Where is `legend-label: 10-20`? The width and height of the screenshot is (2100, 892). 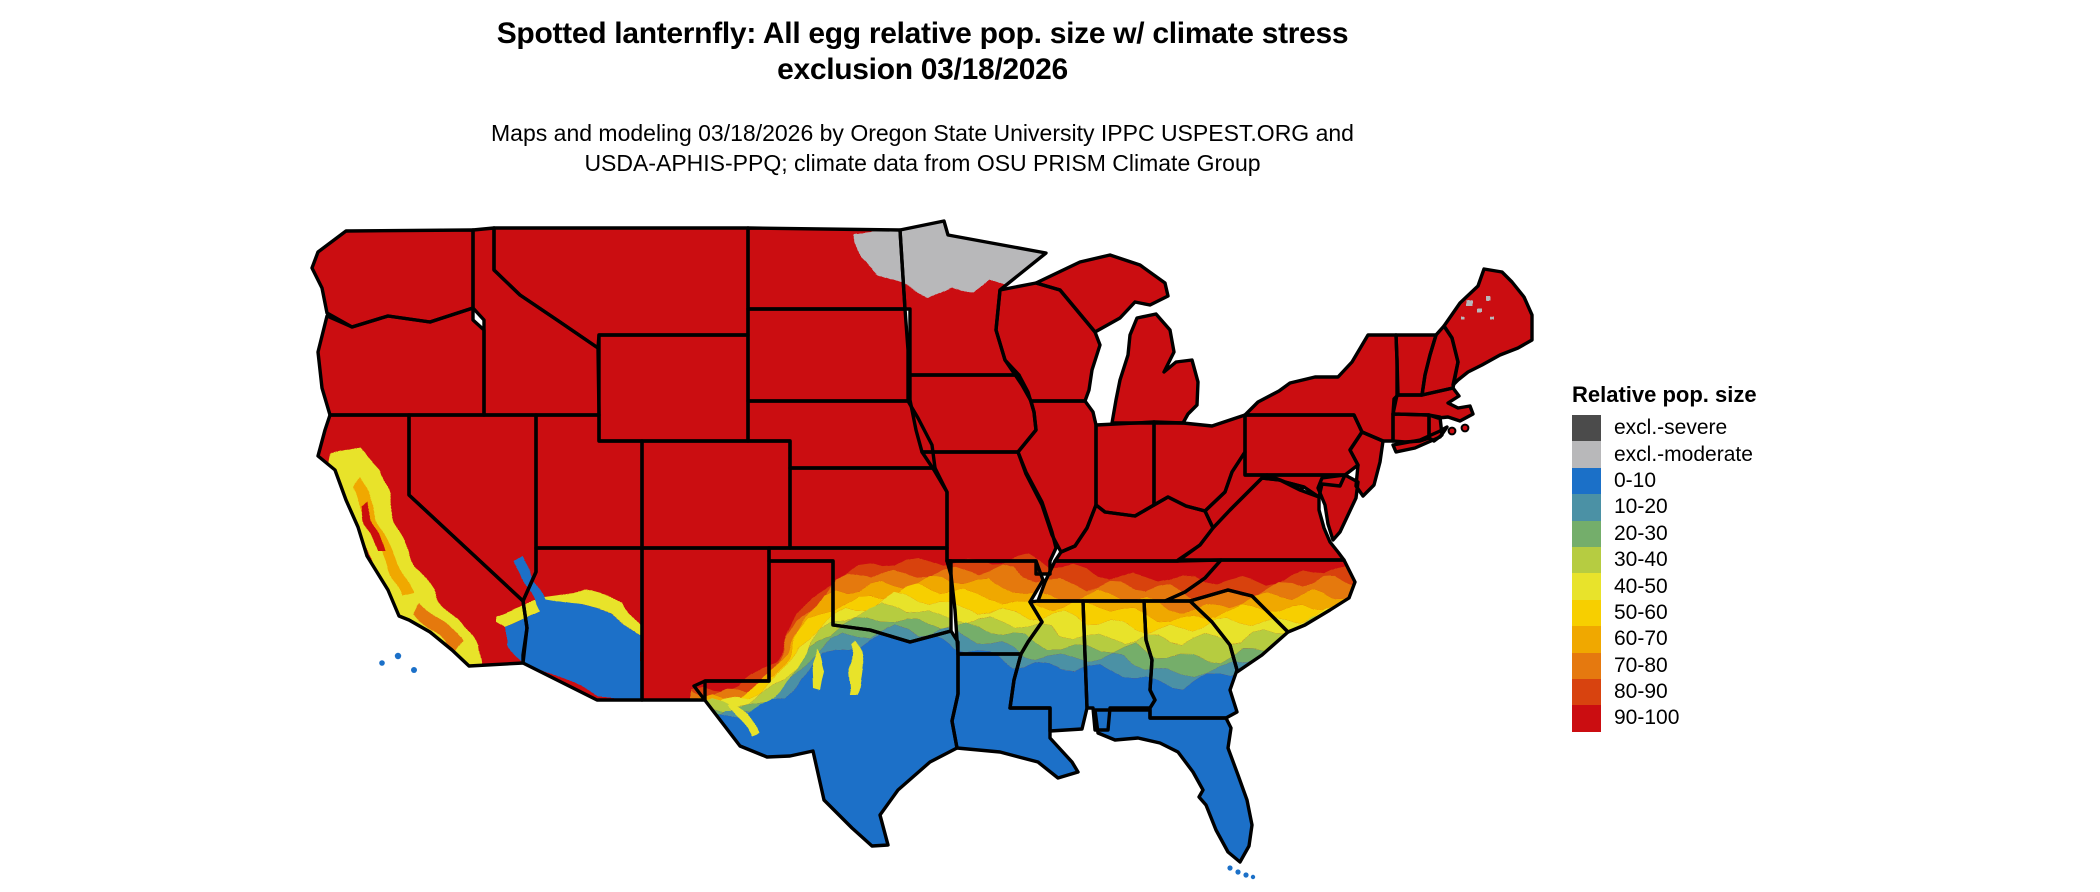
legend-label: 10-20 is located at coordinates (1641, 507).